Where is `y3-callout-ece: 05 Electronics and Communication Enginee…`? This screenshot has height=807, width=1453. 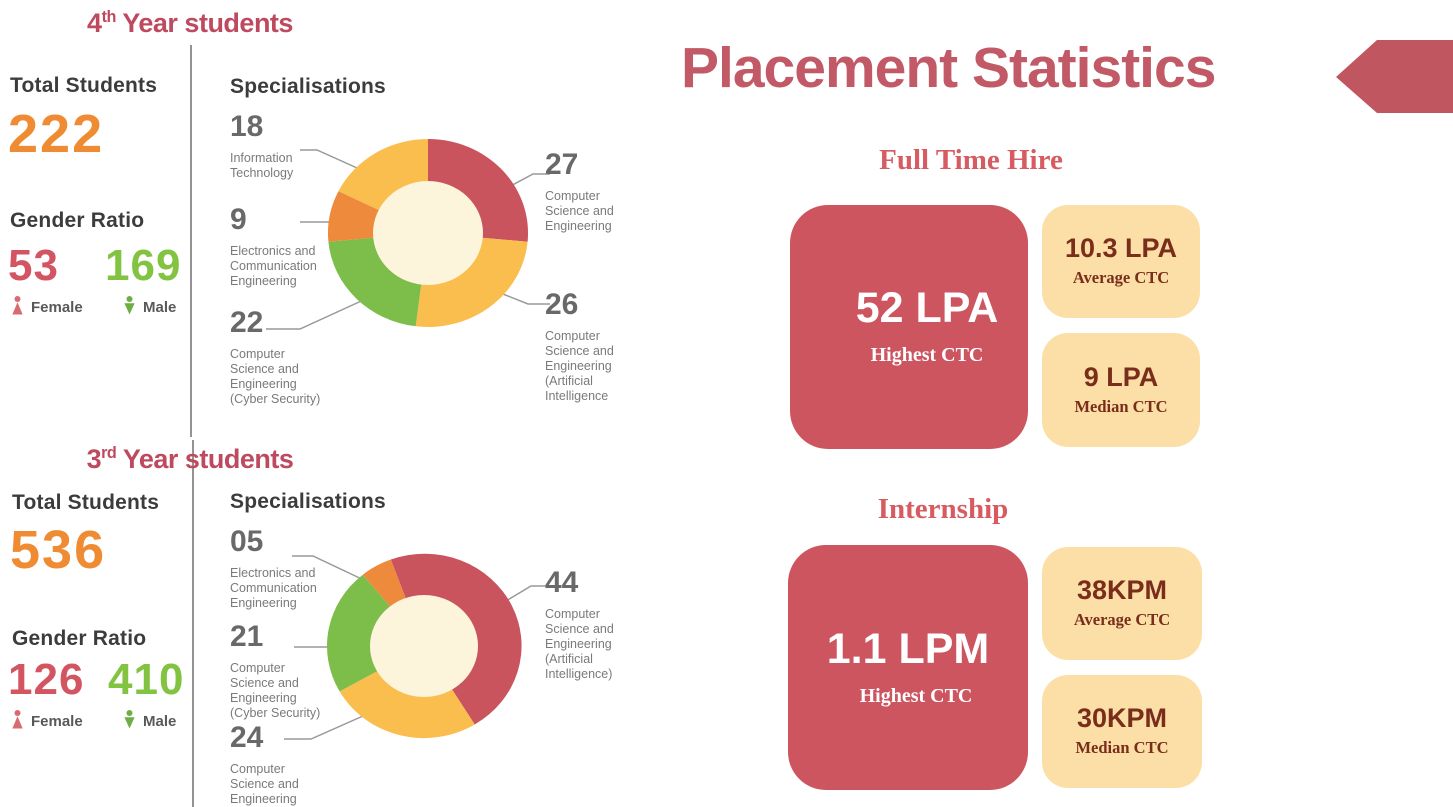 y3-callout-ece: 05 Electronics and Communication Enginee… is located at coordinates (277, 569).